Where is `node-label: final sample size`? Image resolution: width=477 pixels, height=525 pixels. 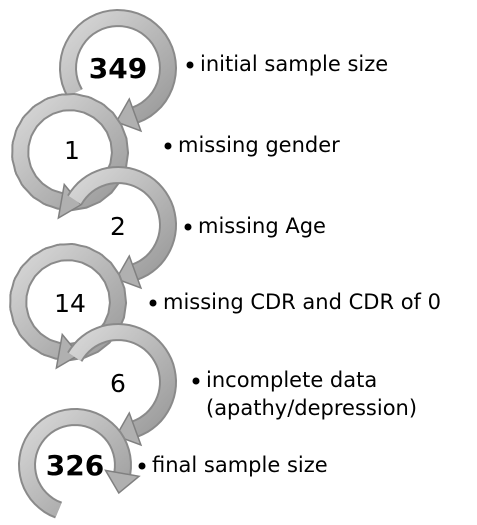
node-label: final sample size is located at coordinates (240, 465).